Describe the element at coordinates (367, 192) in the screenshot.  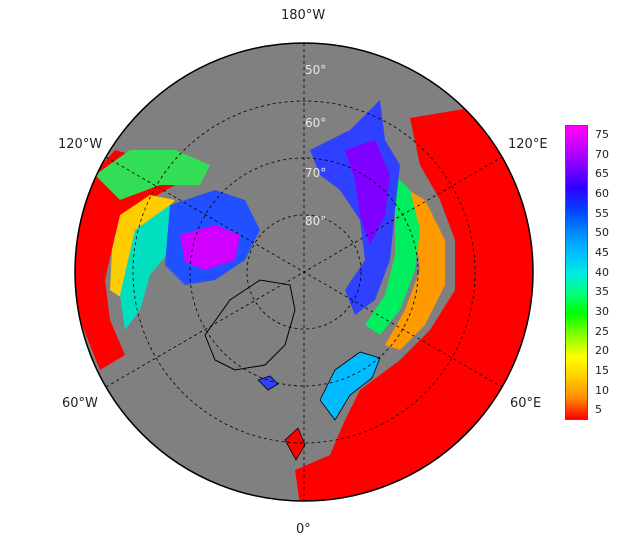
I see `high-value-region-siberia-core` at that location.